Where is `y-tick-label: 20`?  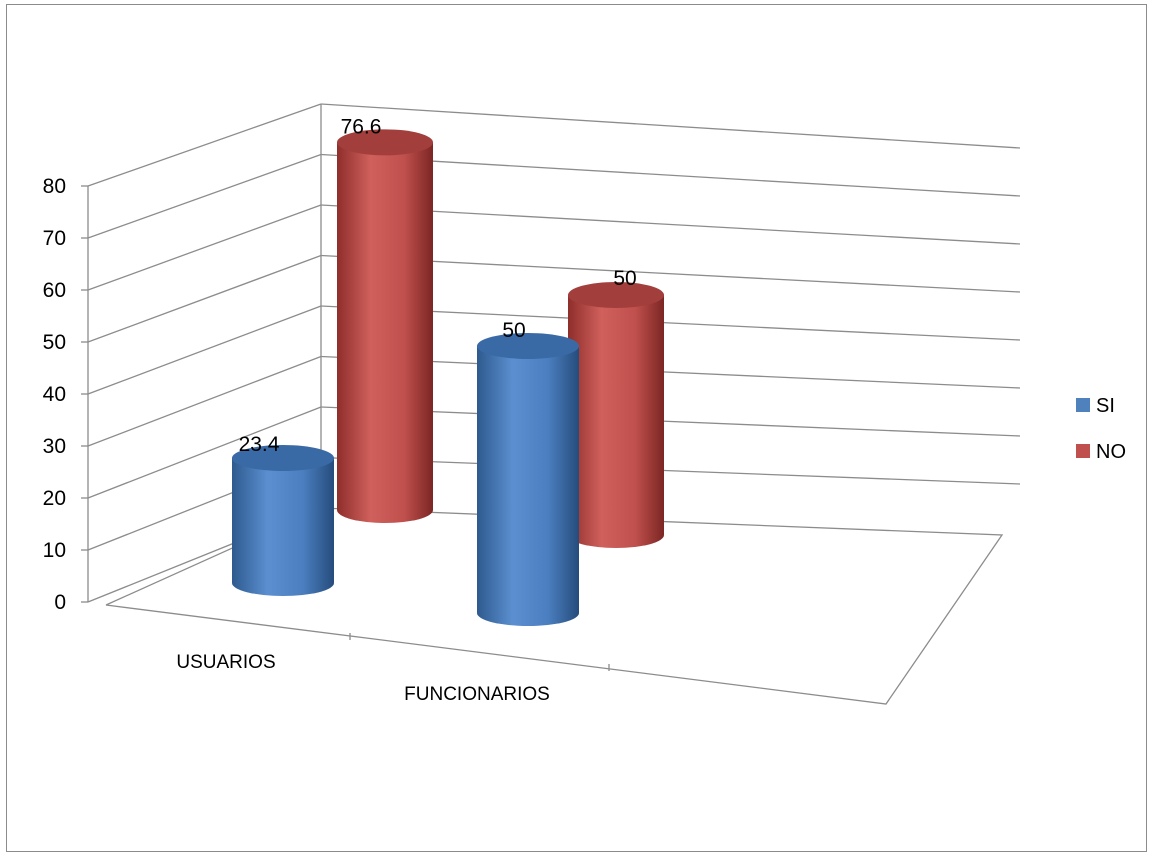 y-tick-label: 20 is located at coordinates (54, 498).